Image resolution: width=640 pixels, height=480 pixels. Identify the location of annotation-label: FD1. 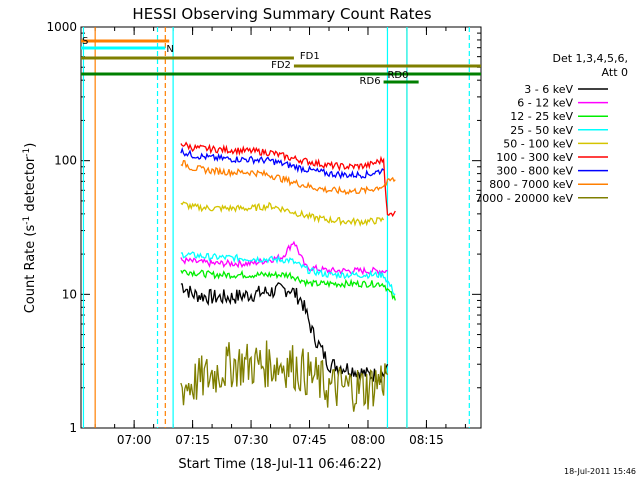
(310, 56).